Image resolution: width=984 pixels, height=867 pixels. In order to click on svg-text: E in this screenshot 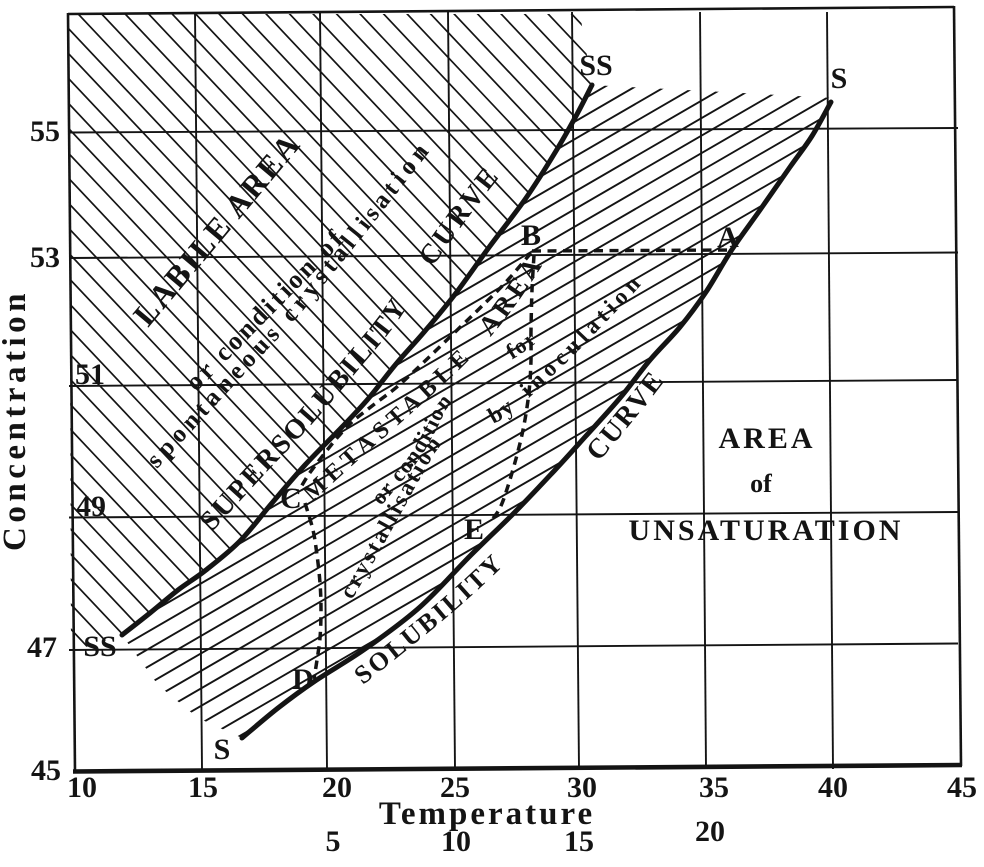, I will do `click(474, 529)`.